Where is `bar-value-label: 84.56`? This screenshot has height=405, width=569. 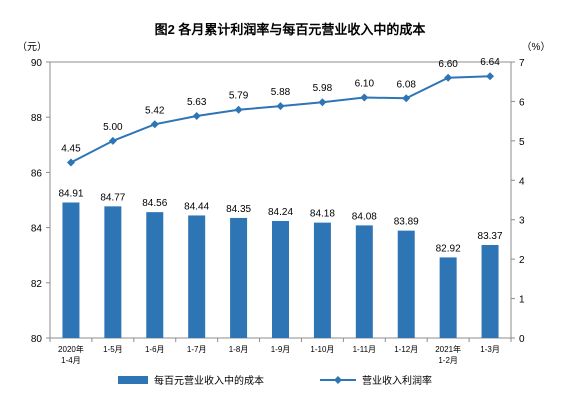 bar-value-label: 84.56 is located at coordinates (154, 203).